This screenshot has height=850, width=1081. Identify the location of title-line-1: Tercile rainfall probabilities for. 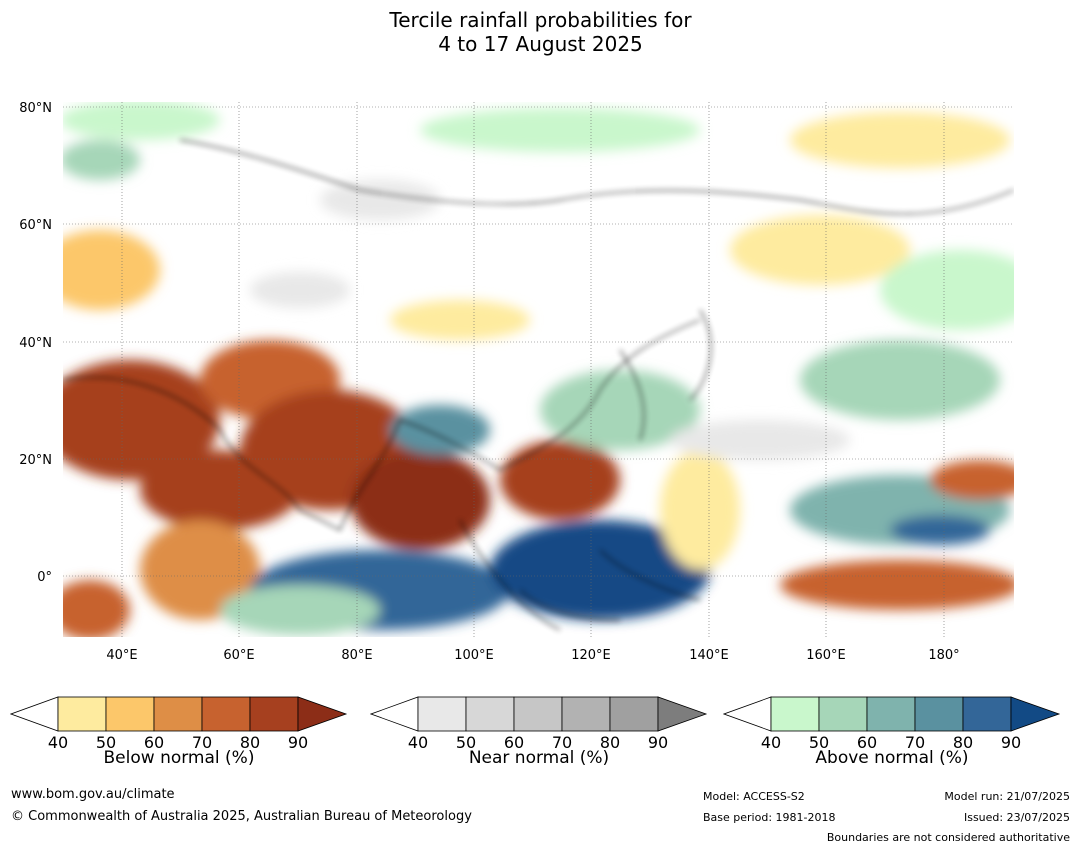
(540, 20).